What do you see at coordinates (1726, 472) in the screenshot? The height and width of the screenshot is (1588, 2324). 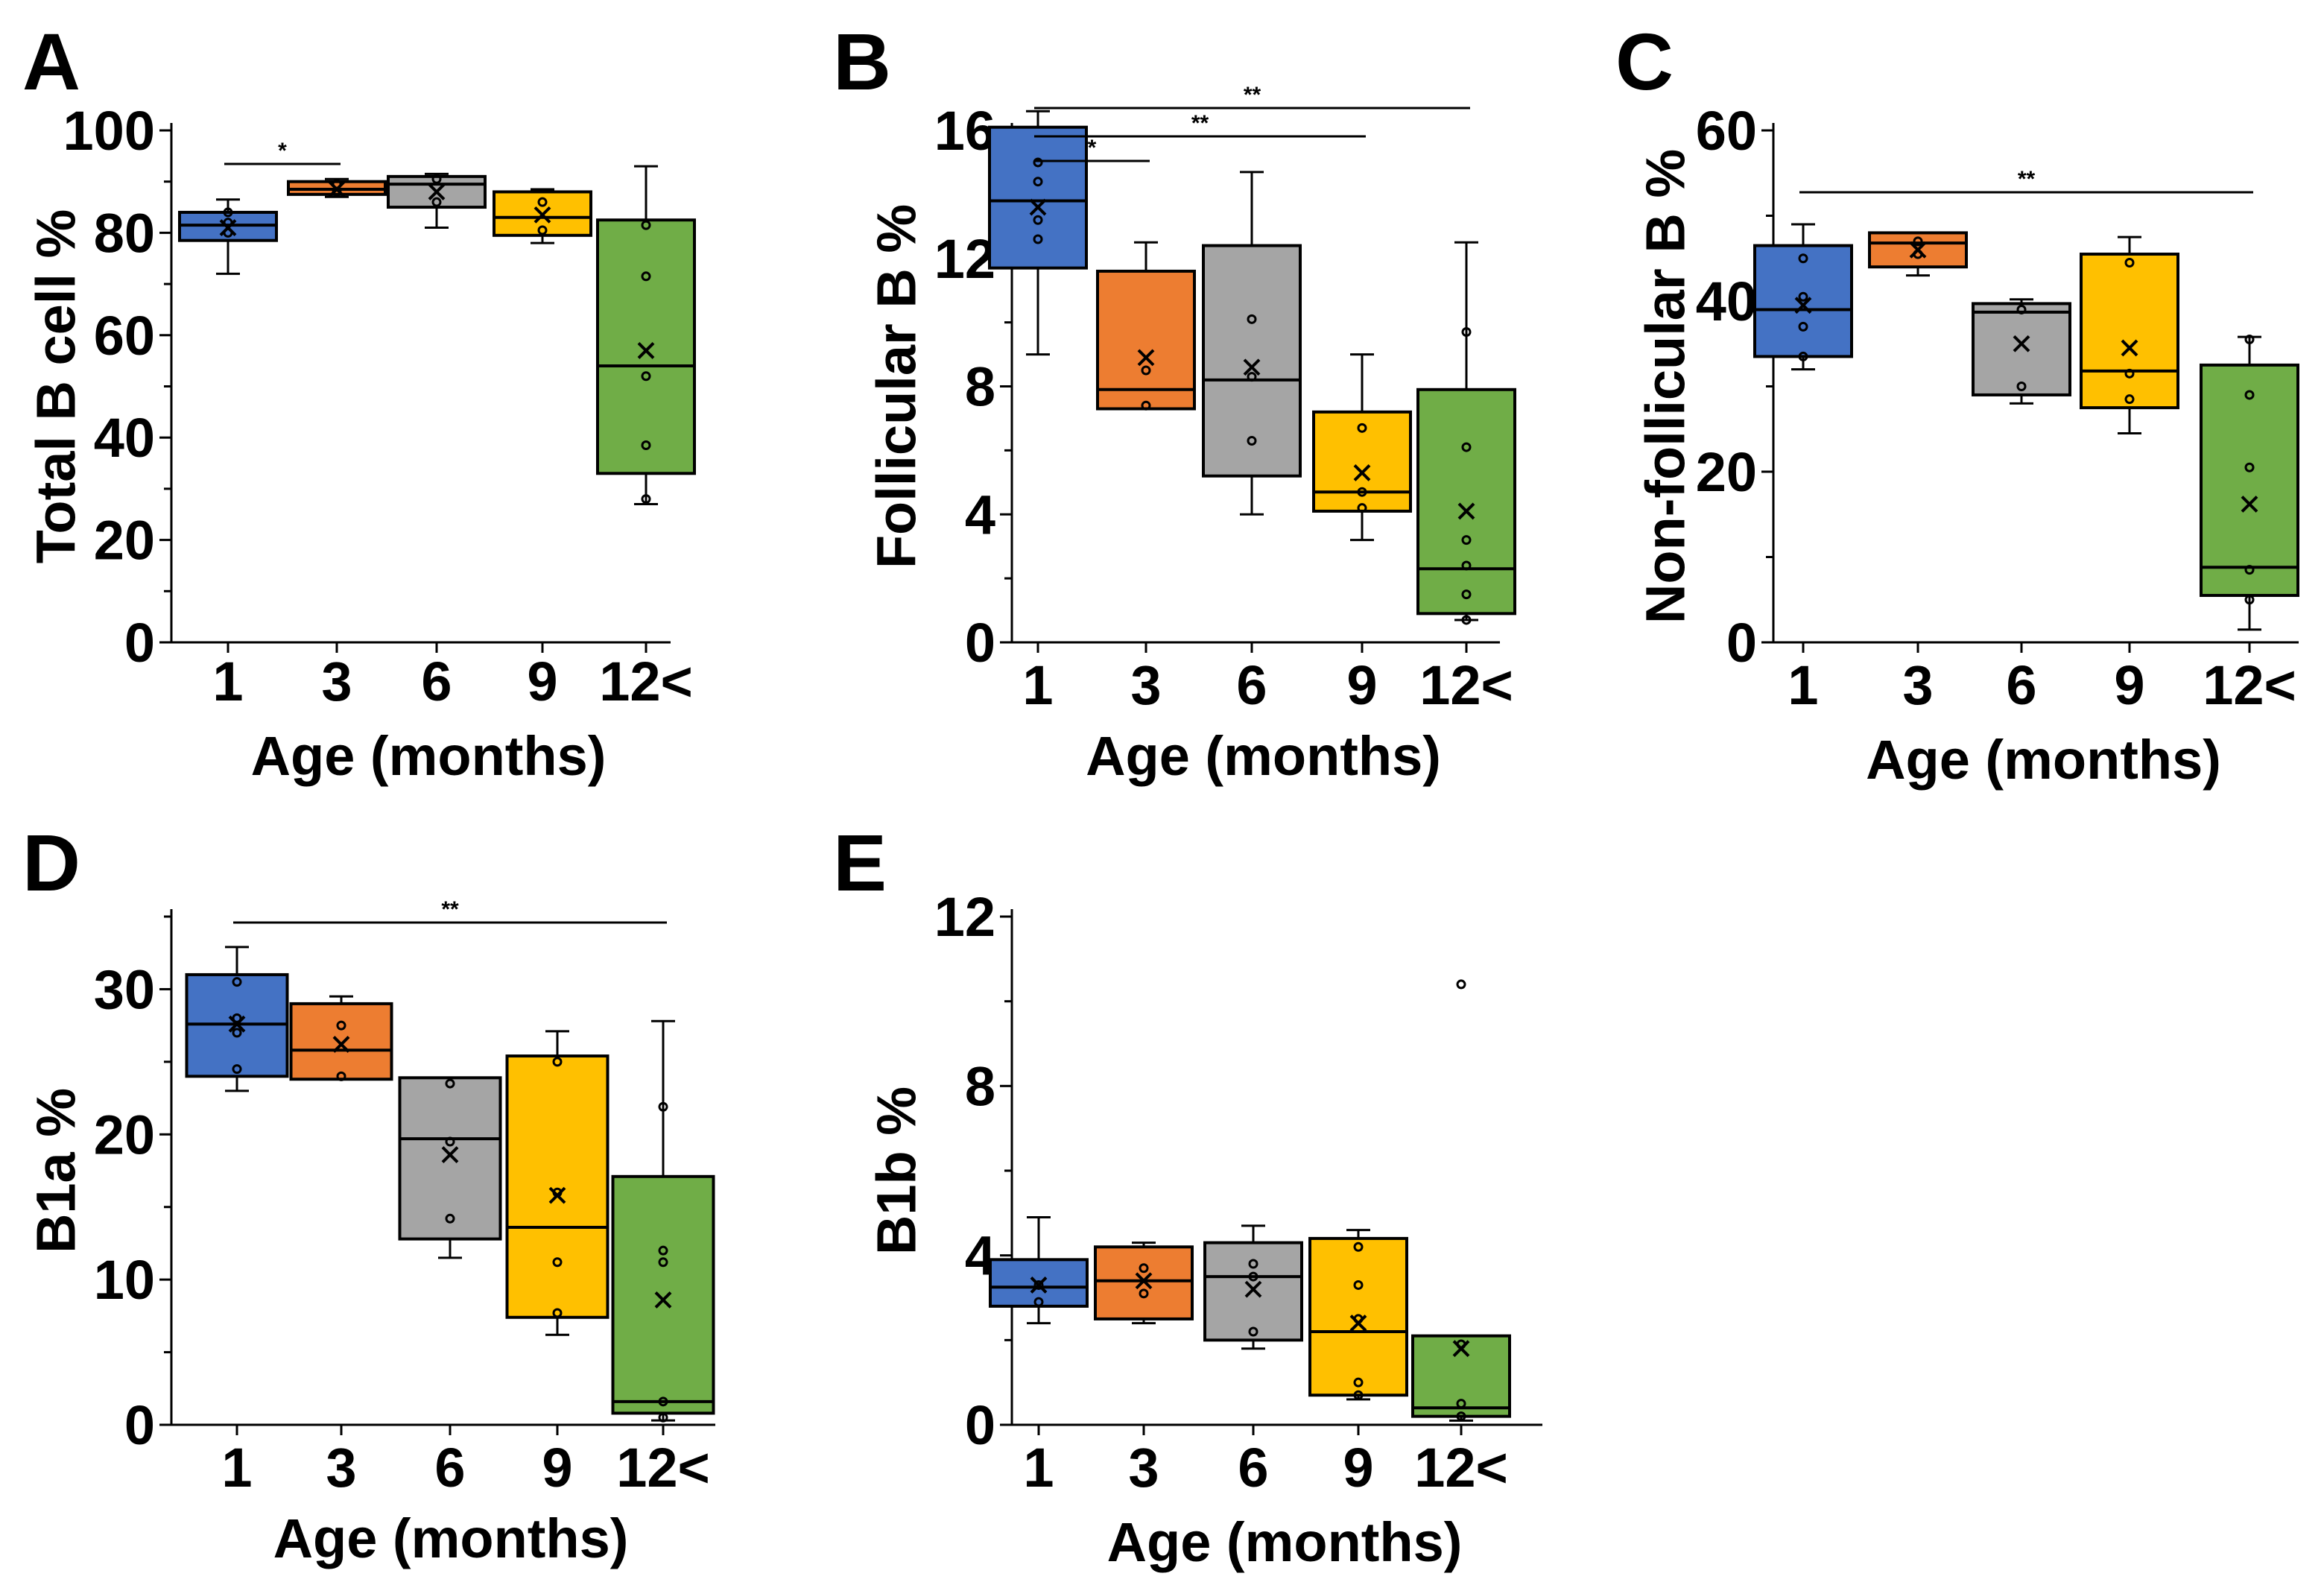 I see `y-tick-label: 20` at bounding box center [1726, 472].